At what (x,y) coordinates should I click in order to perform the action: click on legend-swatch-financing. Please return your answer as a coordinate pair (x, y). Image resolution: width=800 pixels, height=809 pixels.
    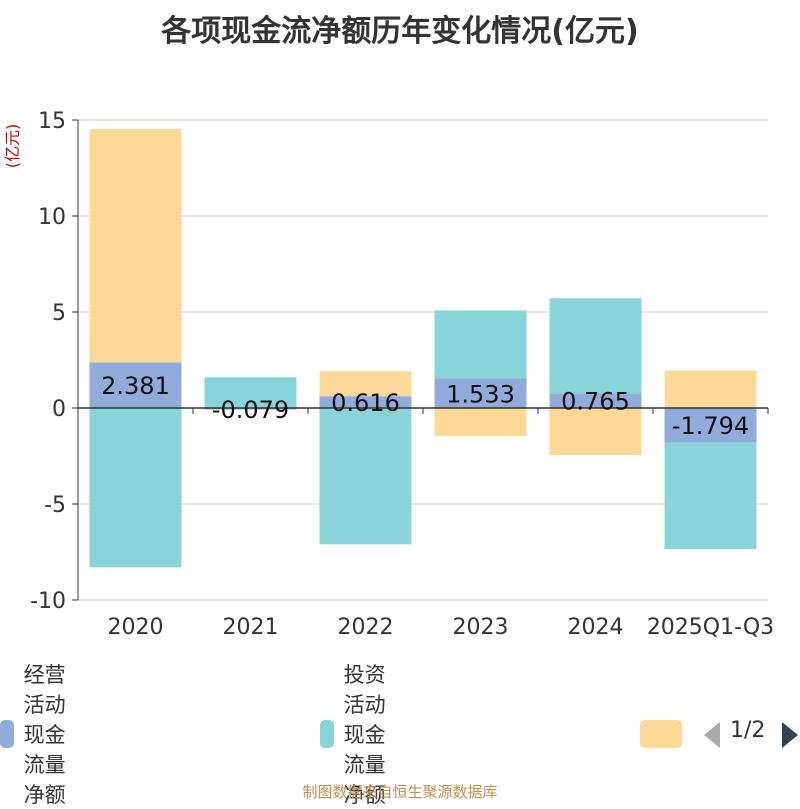
    Looking at the image, I should click on (661, 734).